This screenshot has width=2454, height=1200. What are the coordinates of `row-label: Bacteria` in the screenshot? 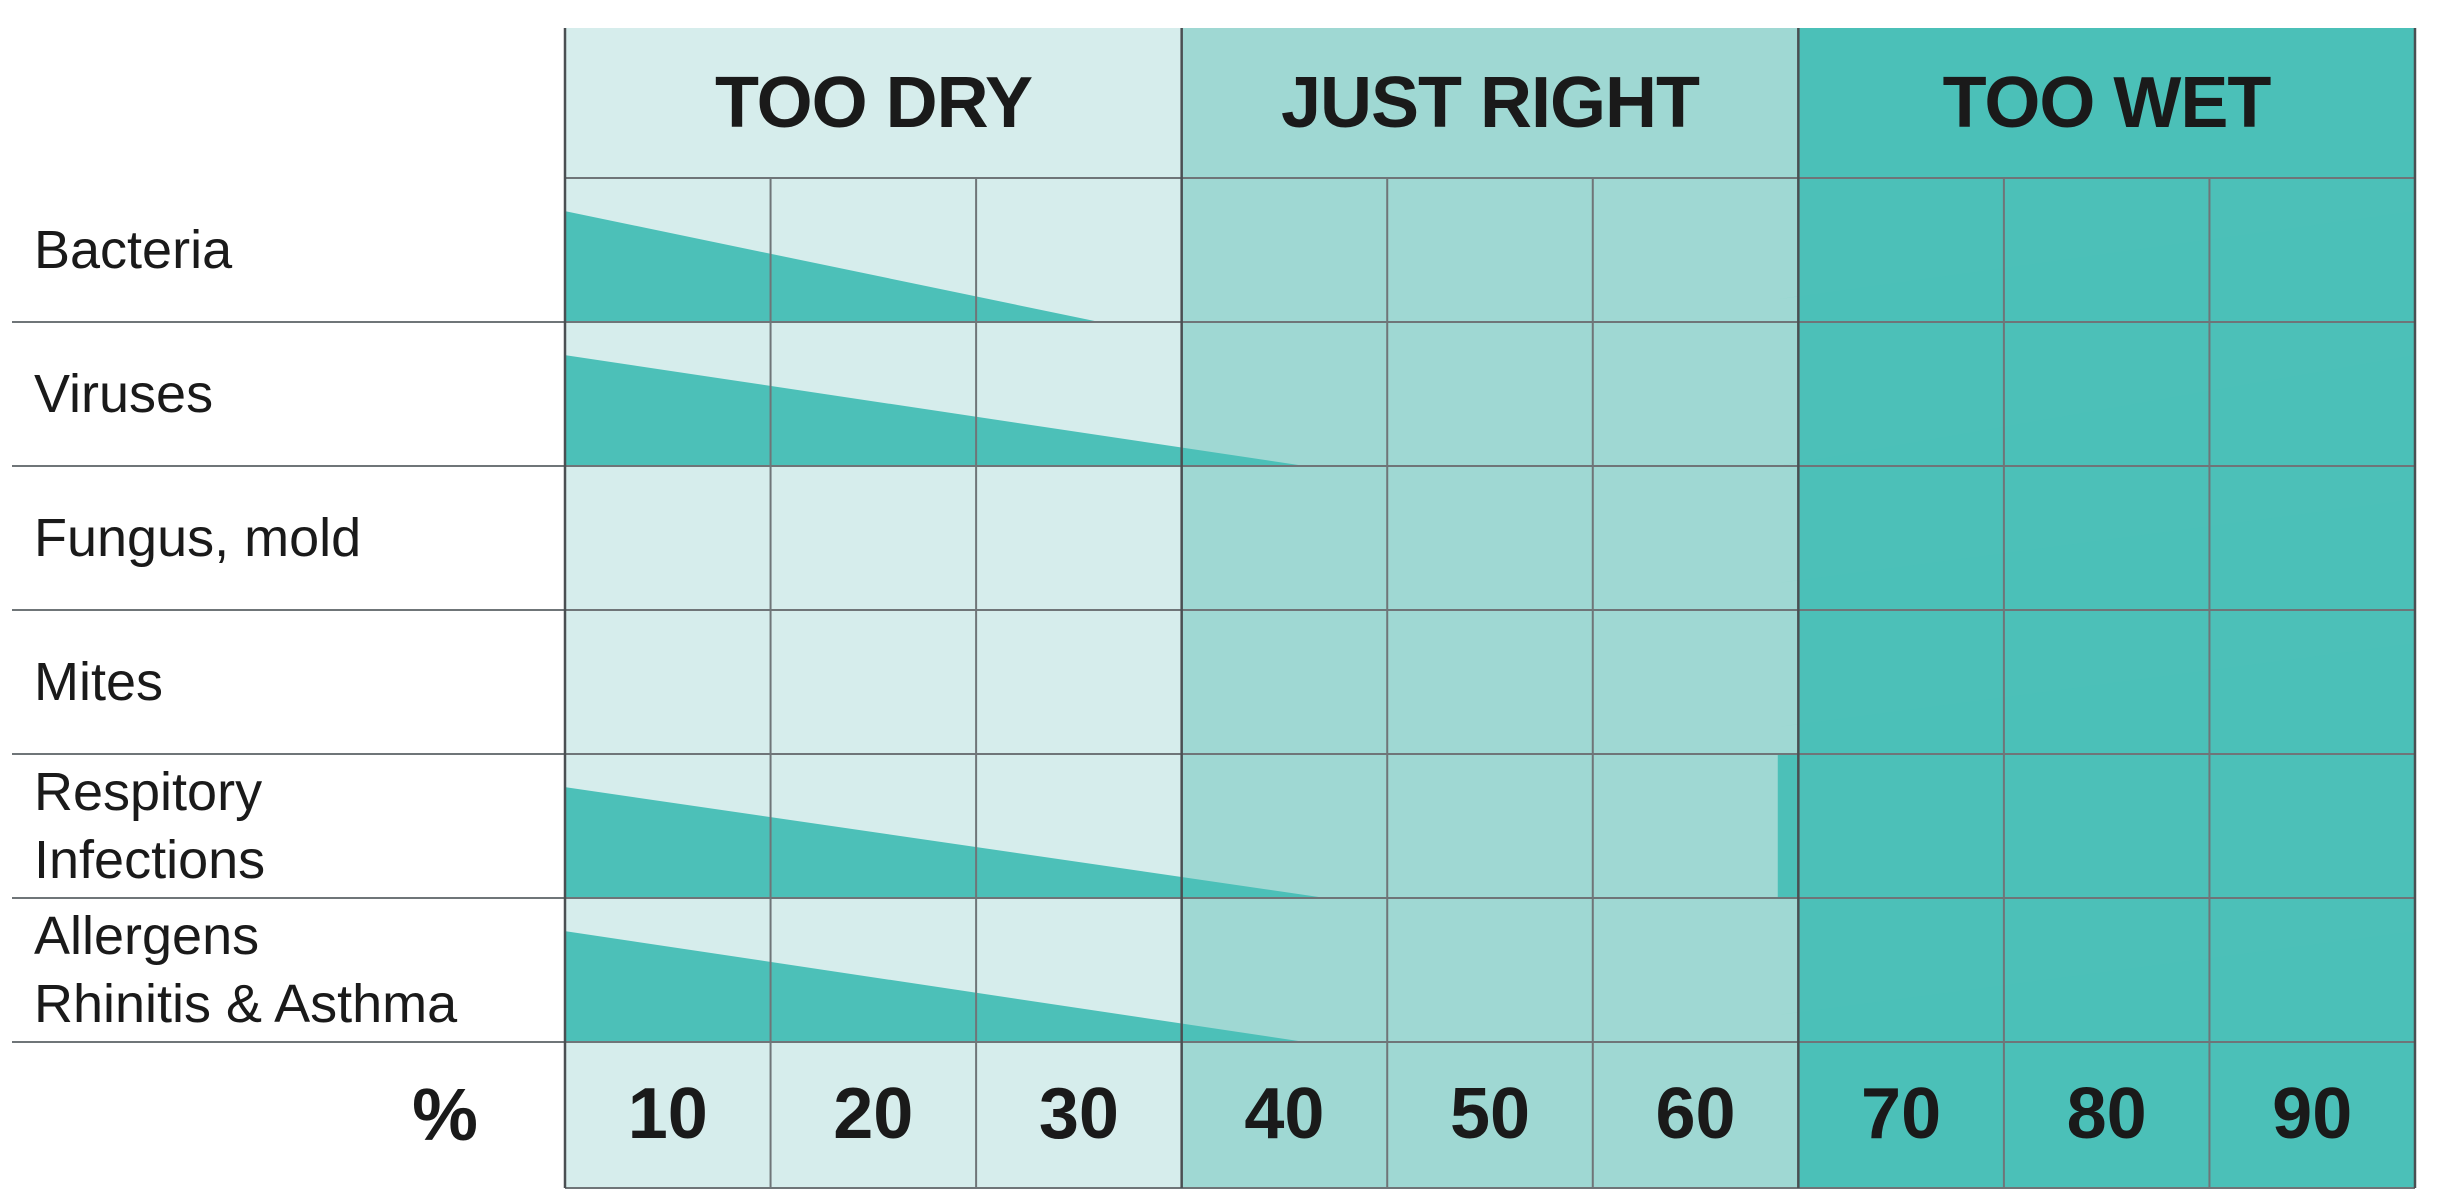 It's located at (133, 250).